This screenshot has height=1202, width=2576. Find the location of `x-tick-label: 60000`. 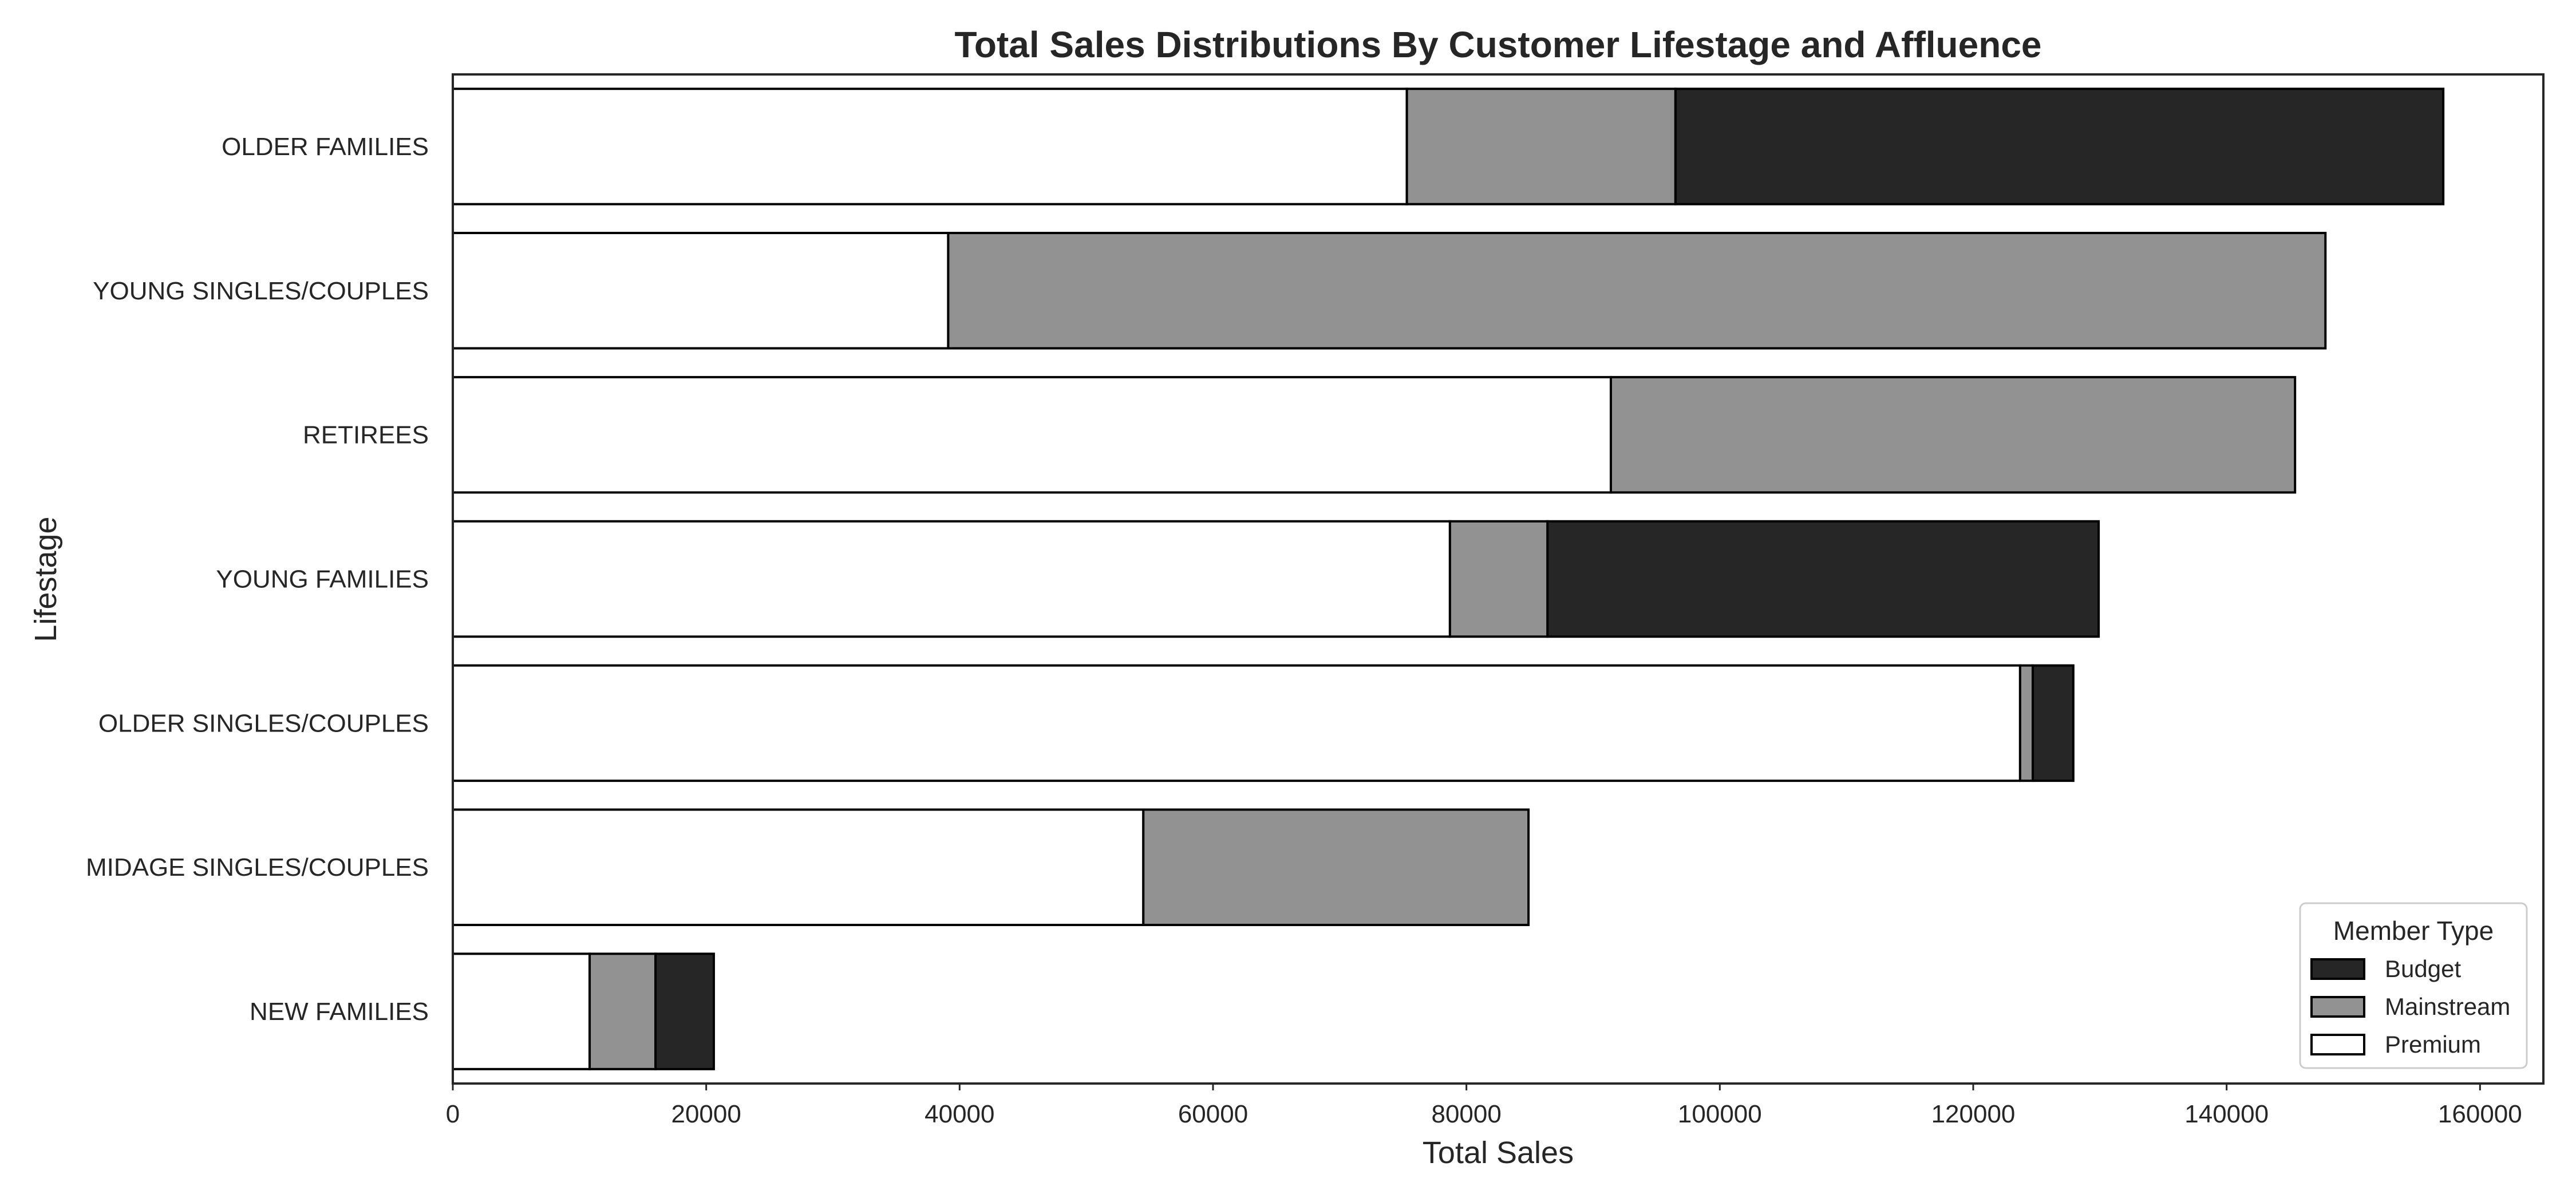

x-tick-label: 60000 is located at coordinates (1213, 1114).